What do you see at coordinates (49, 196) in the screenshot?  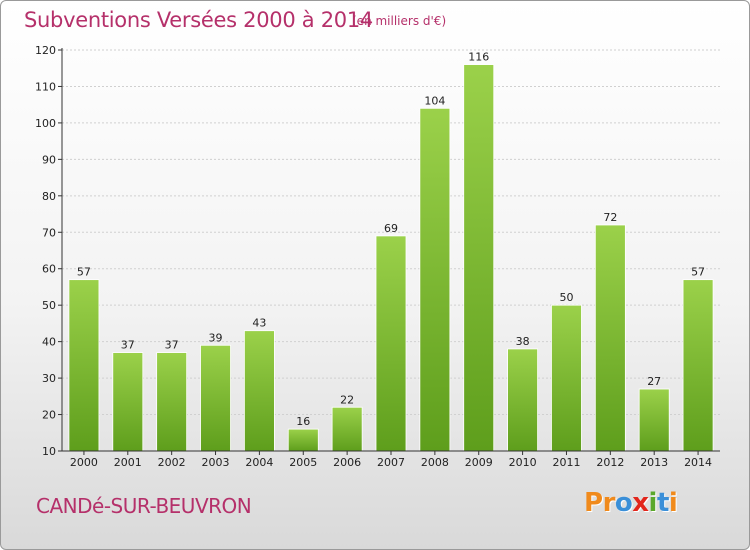 I see `y-tick-label: 80` at bounding box center [49, 196].